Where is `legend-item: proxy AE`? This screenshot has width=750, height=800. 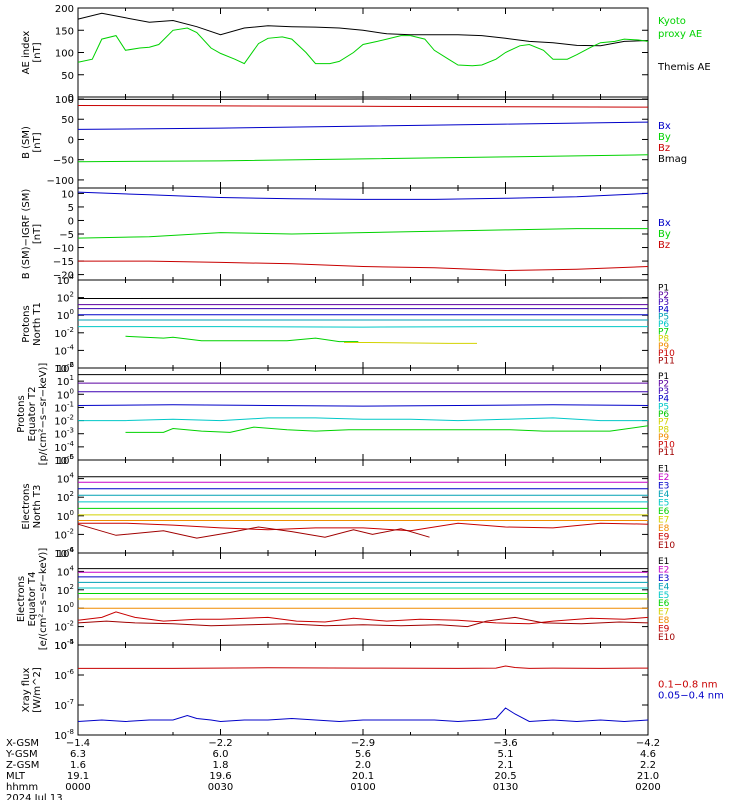
legend-item: proxy AE is located at coordinates (680, 34).